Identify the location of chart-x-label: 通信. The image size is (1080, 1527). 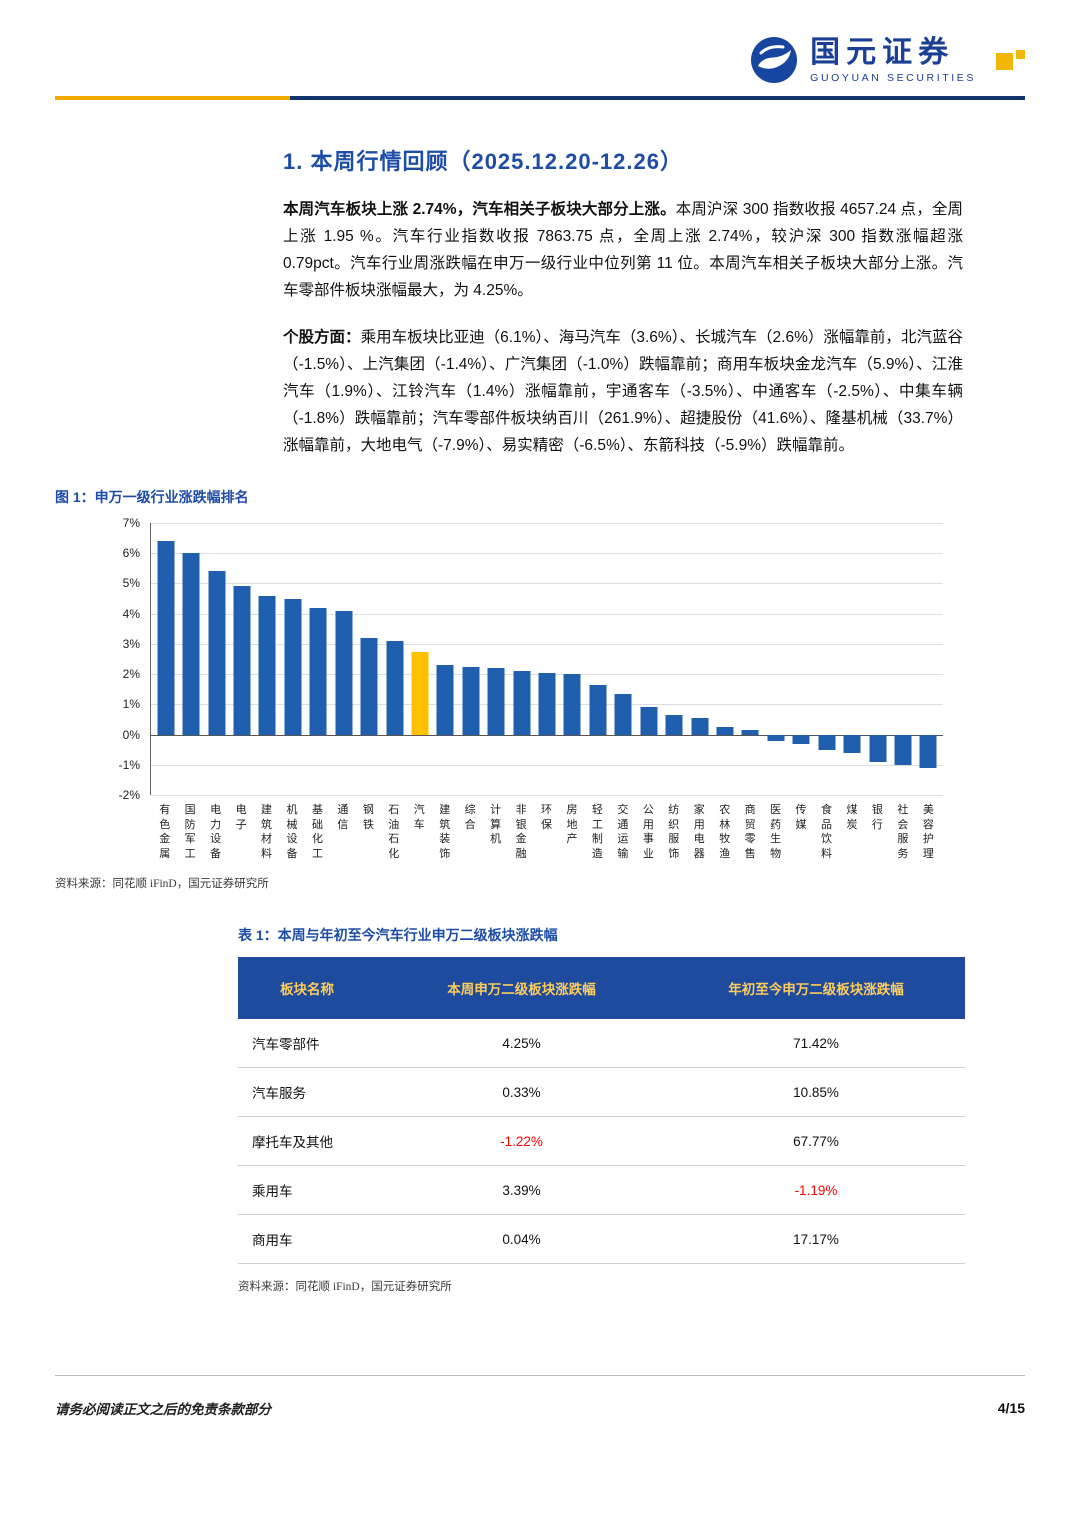
(343, 817).